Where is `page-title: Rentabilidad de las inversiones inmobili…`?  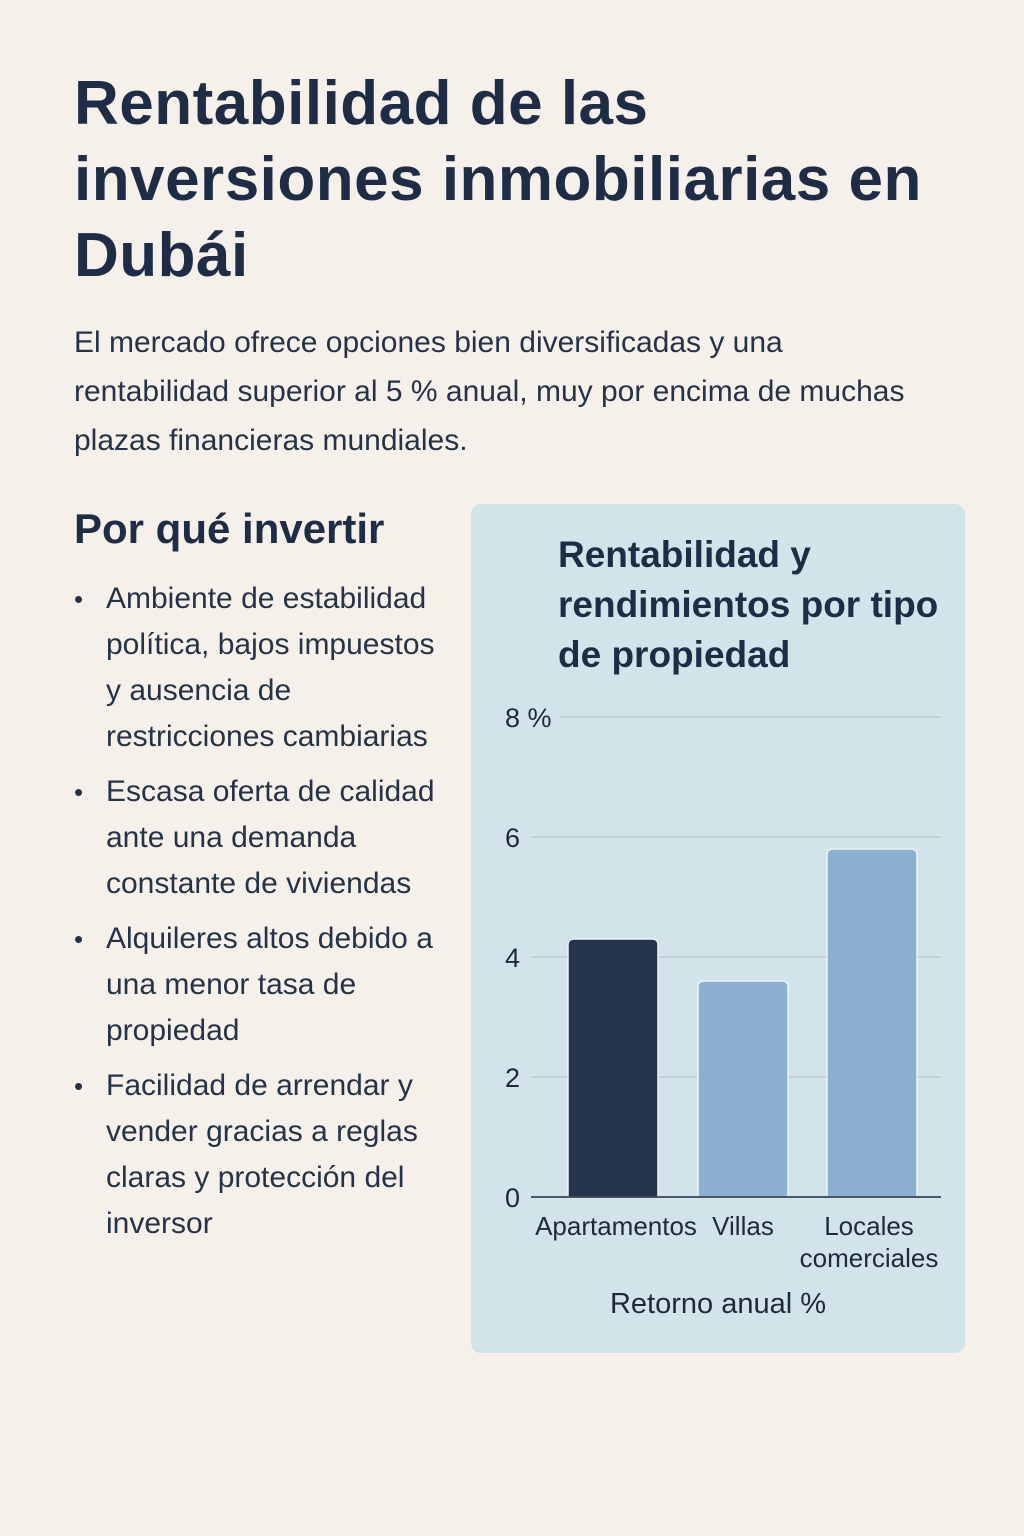 page-title: Rentabilidad de las inversiones inmobili… is located at coordinates (498, 179).